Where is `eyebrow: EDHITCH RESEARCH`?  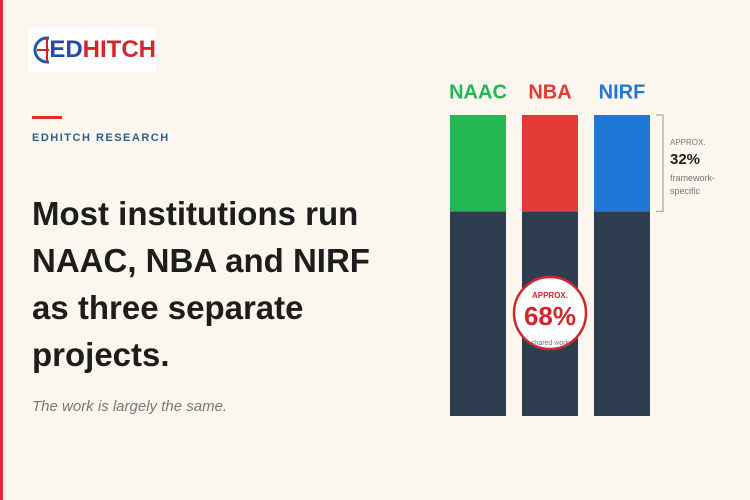 eyebrow: EDHITCH RESEARCH is located at coordinates (101, 138).